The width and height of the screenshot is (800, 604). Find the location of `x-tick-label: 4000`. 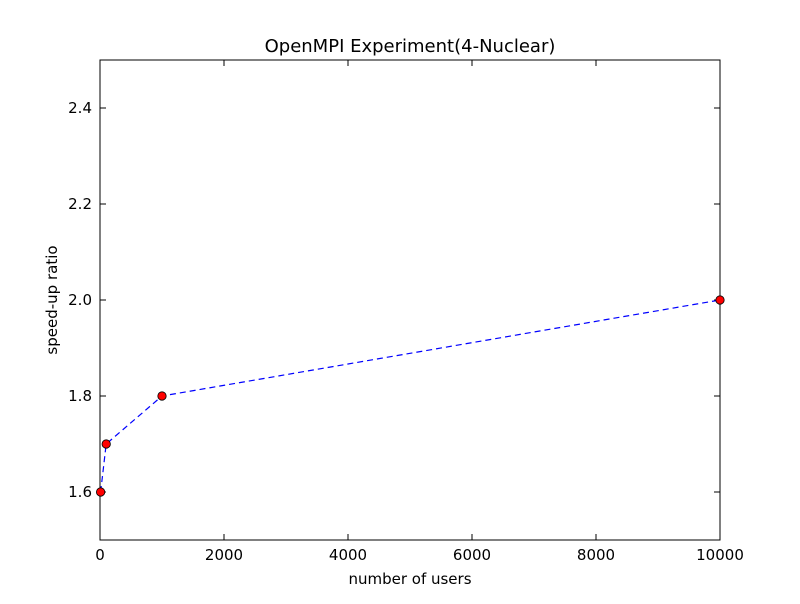

x-tick-label: 4000 is located at coordinates (348, 555).